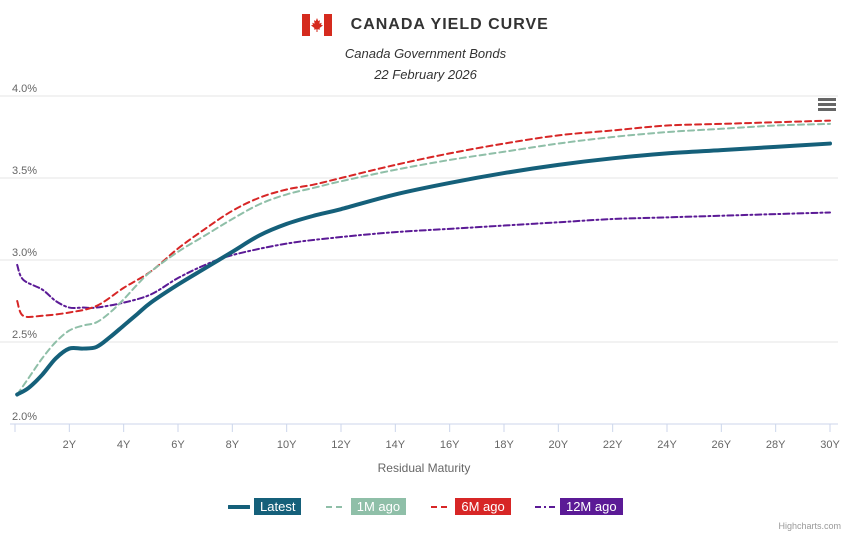  I want to click on legend-item-12m-ago: 12M ago, so click(578, 507).